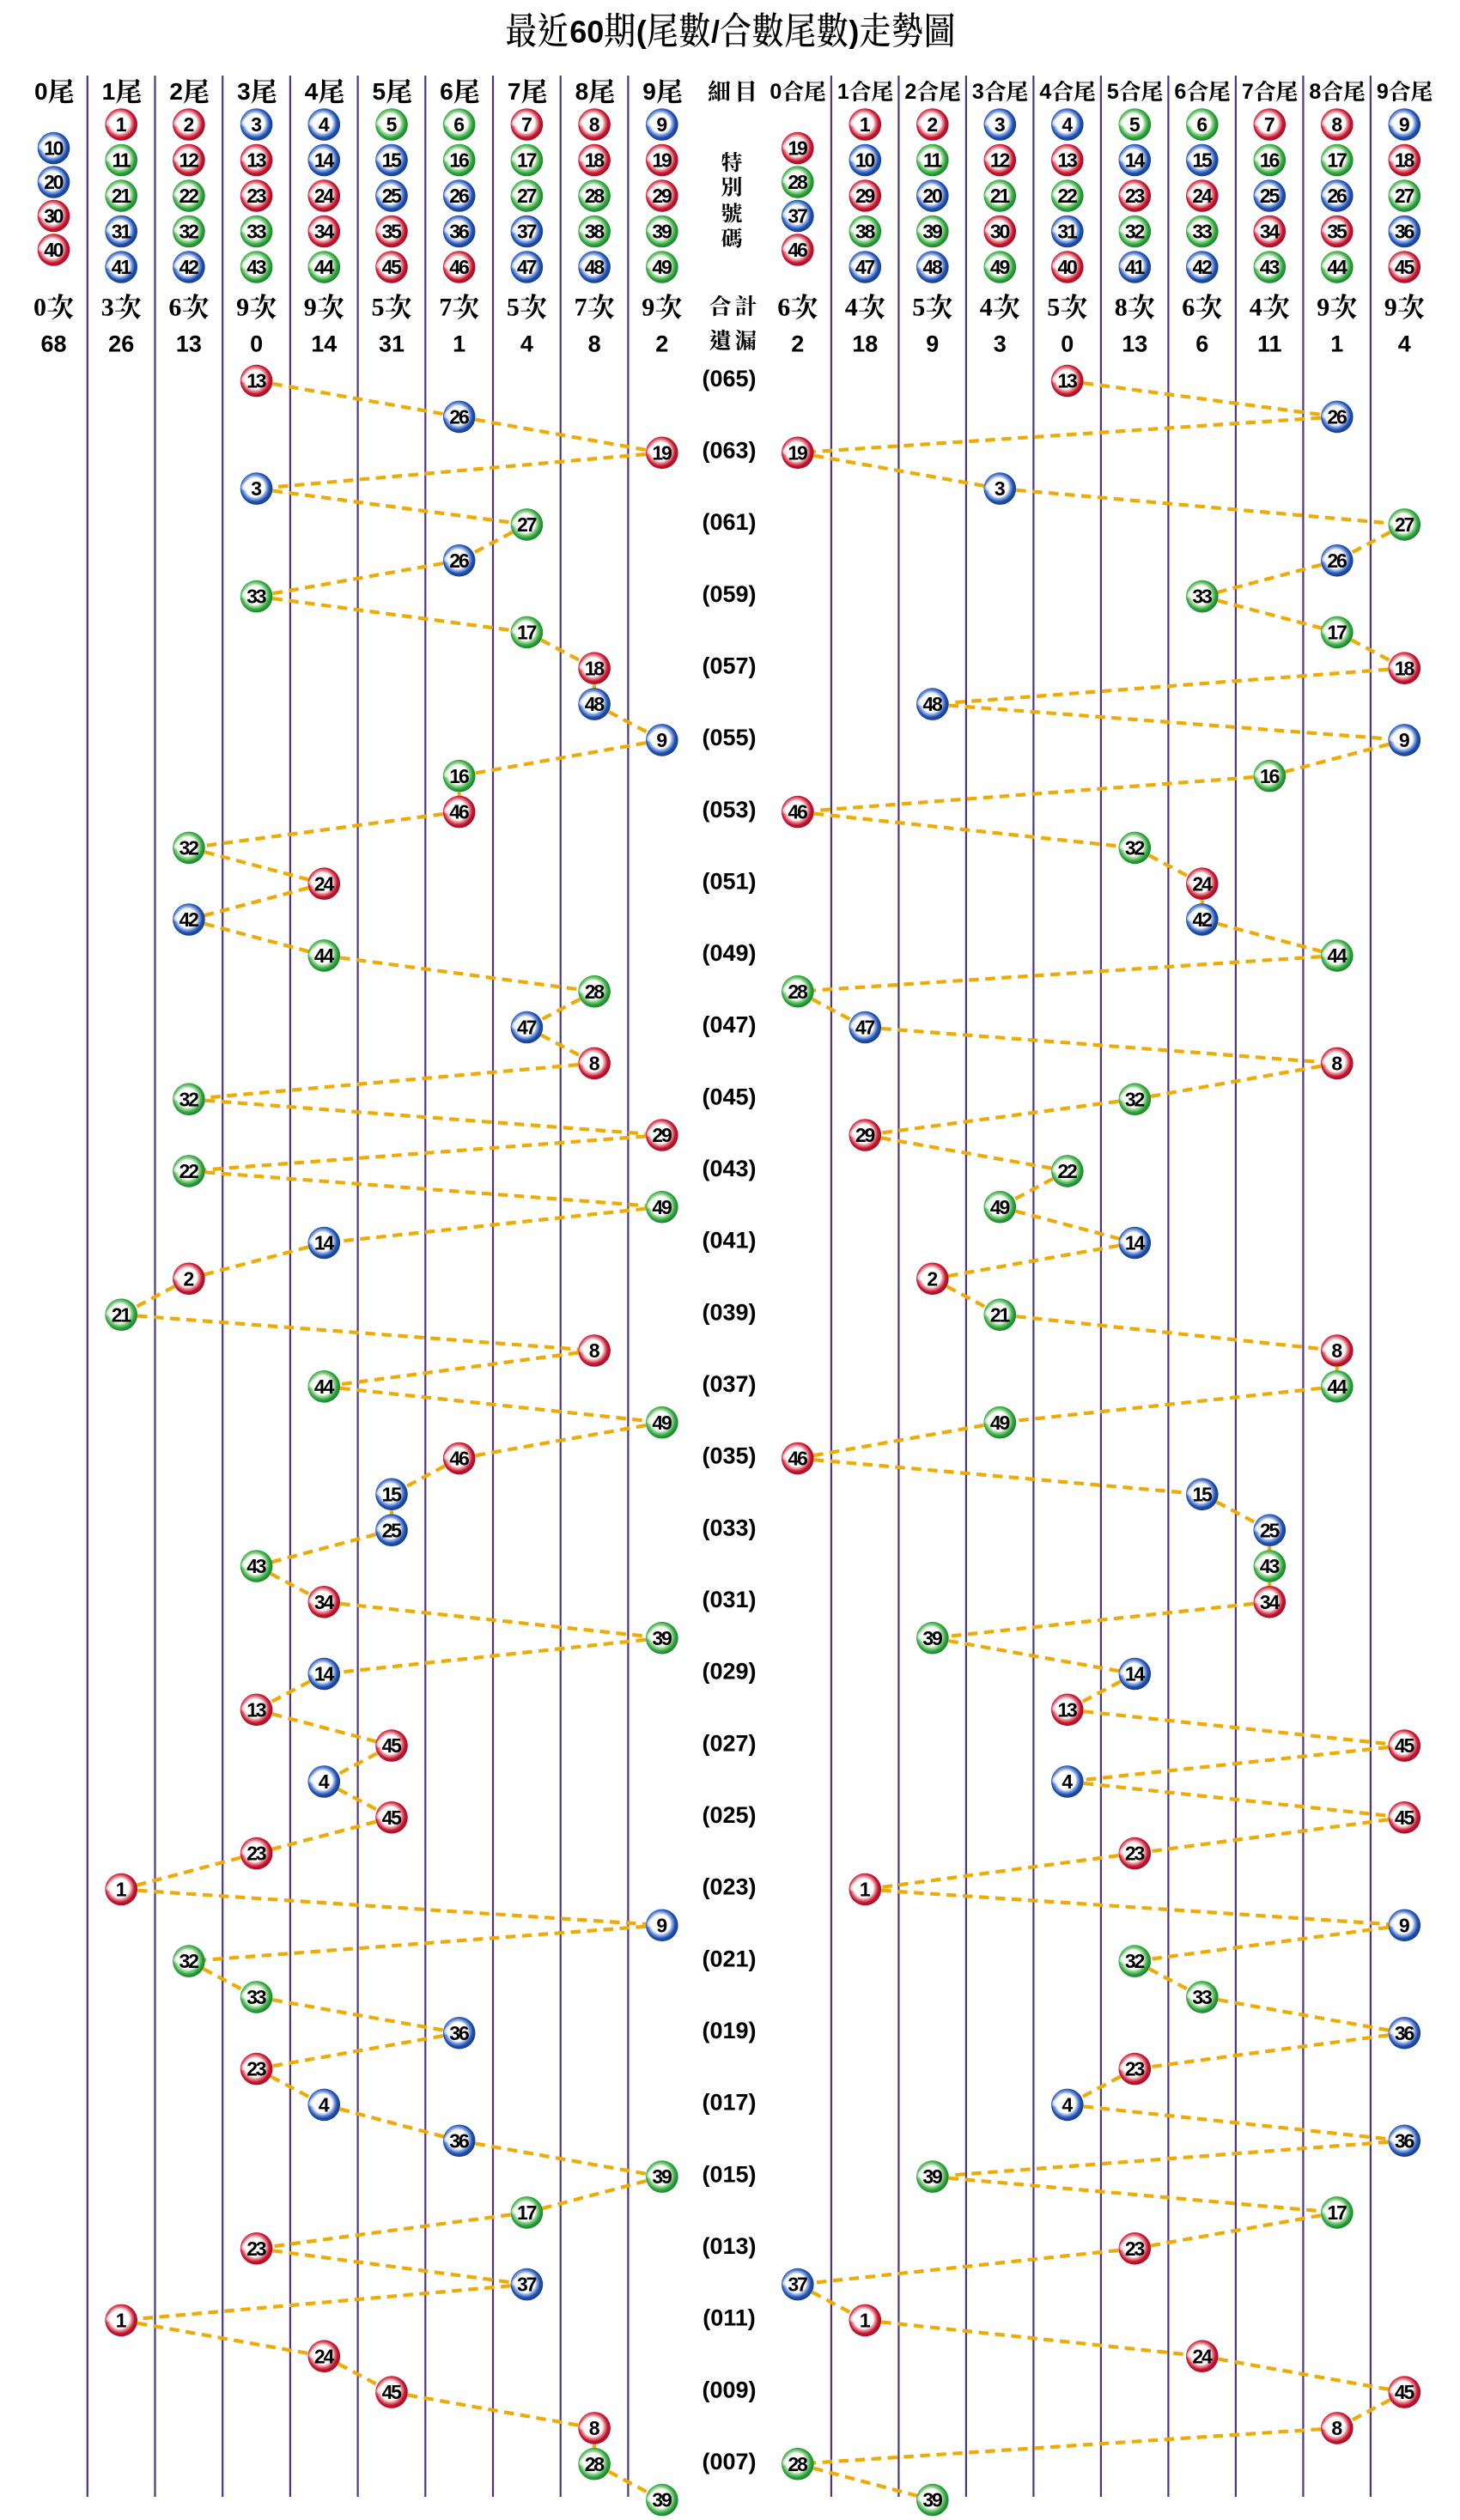 This screenshot has width=1460, height=2520. What do you see at coordinates (392, 1746) in the screenshot?
I see `svg-text: 45` at bounding box center [392, 1746].